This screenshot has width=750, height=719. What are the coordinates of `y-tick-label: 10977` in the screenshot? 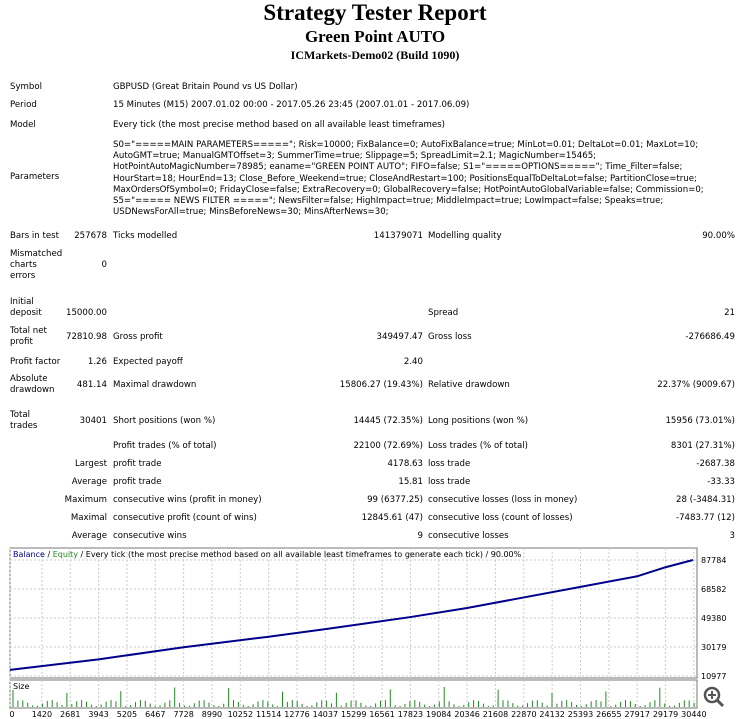 It's located at (713, 676).